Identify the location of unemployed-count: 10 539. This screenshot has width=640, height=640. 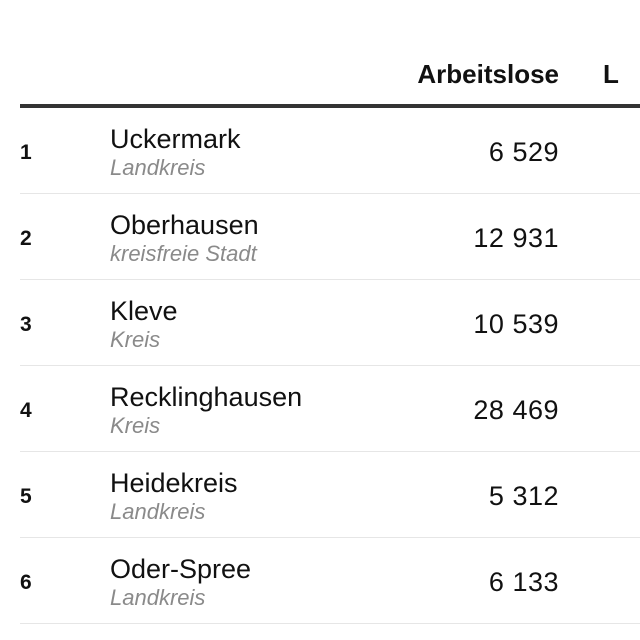
(516, 324).